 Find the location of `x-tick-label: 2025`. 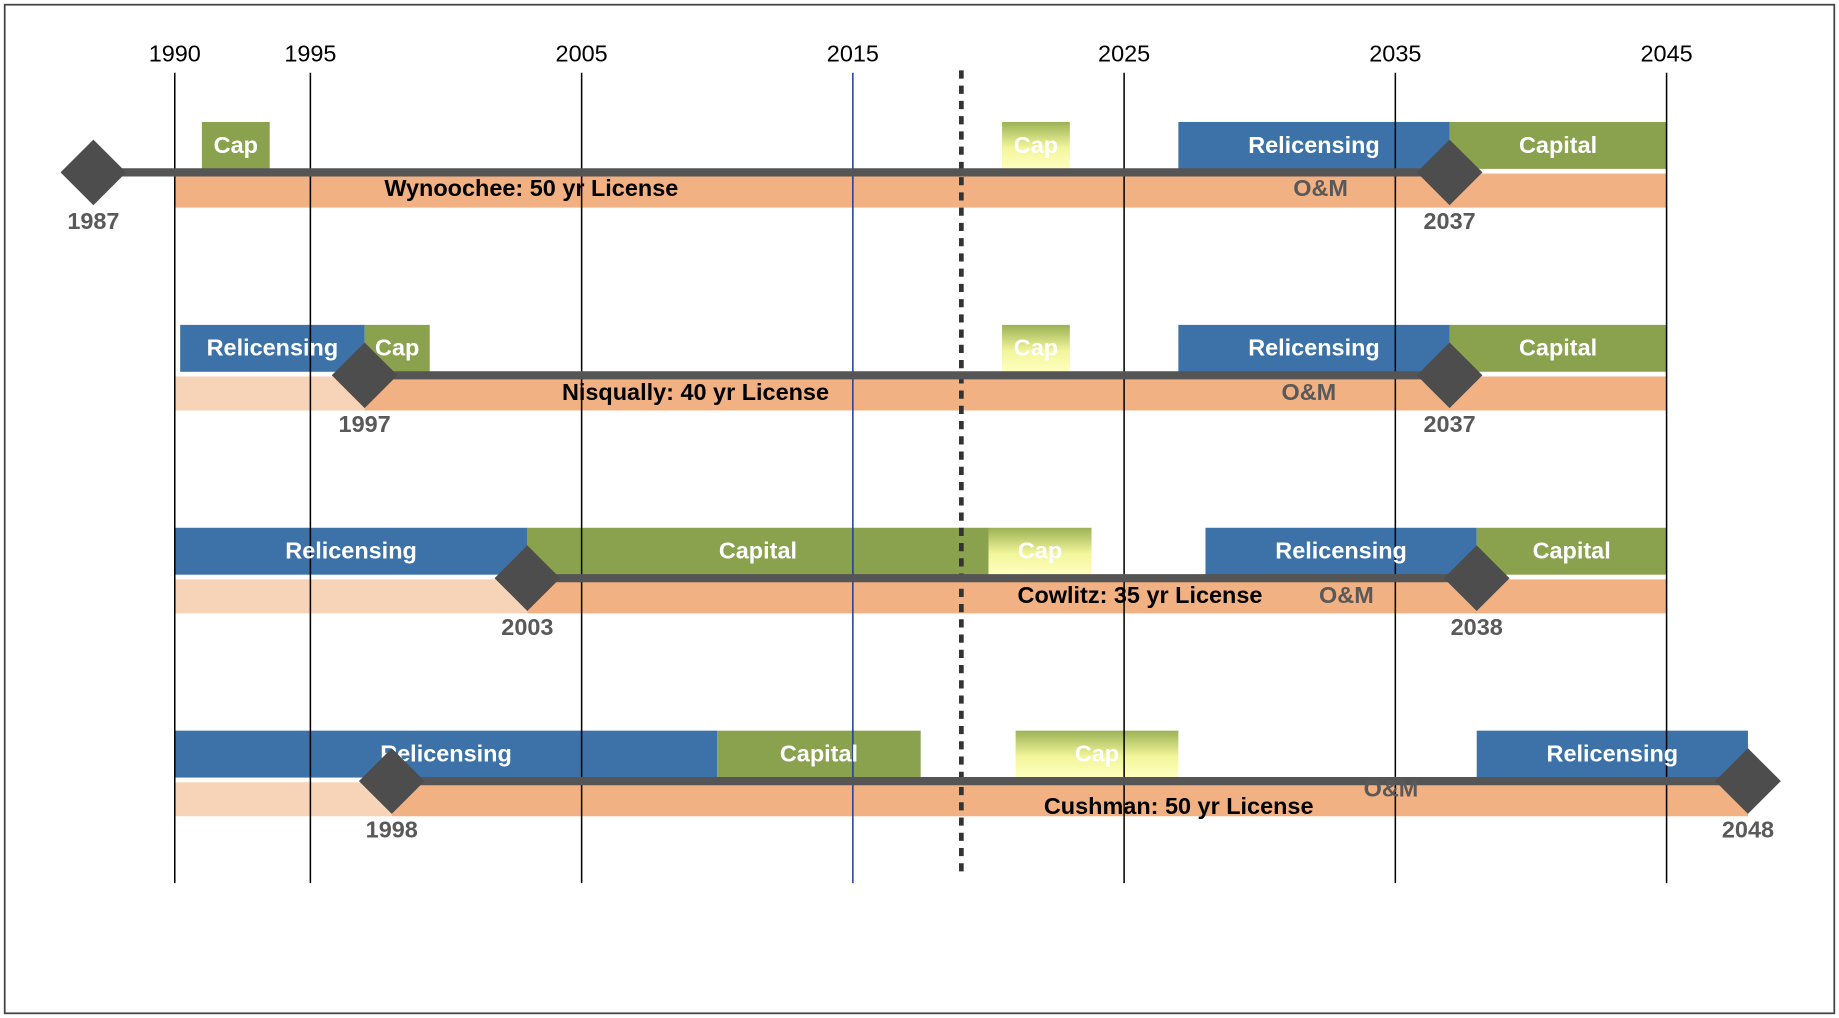

x-tick-label: 2025 is located at coordinates (1124, 53).